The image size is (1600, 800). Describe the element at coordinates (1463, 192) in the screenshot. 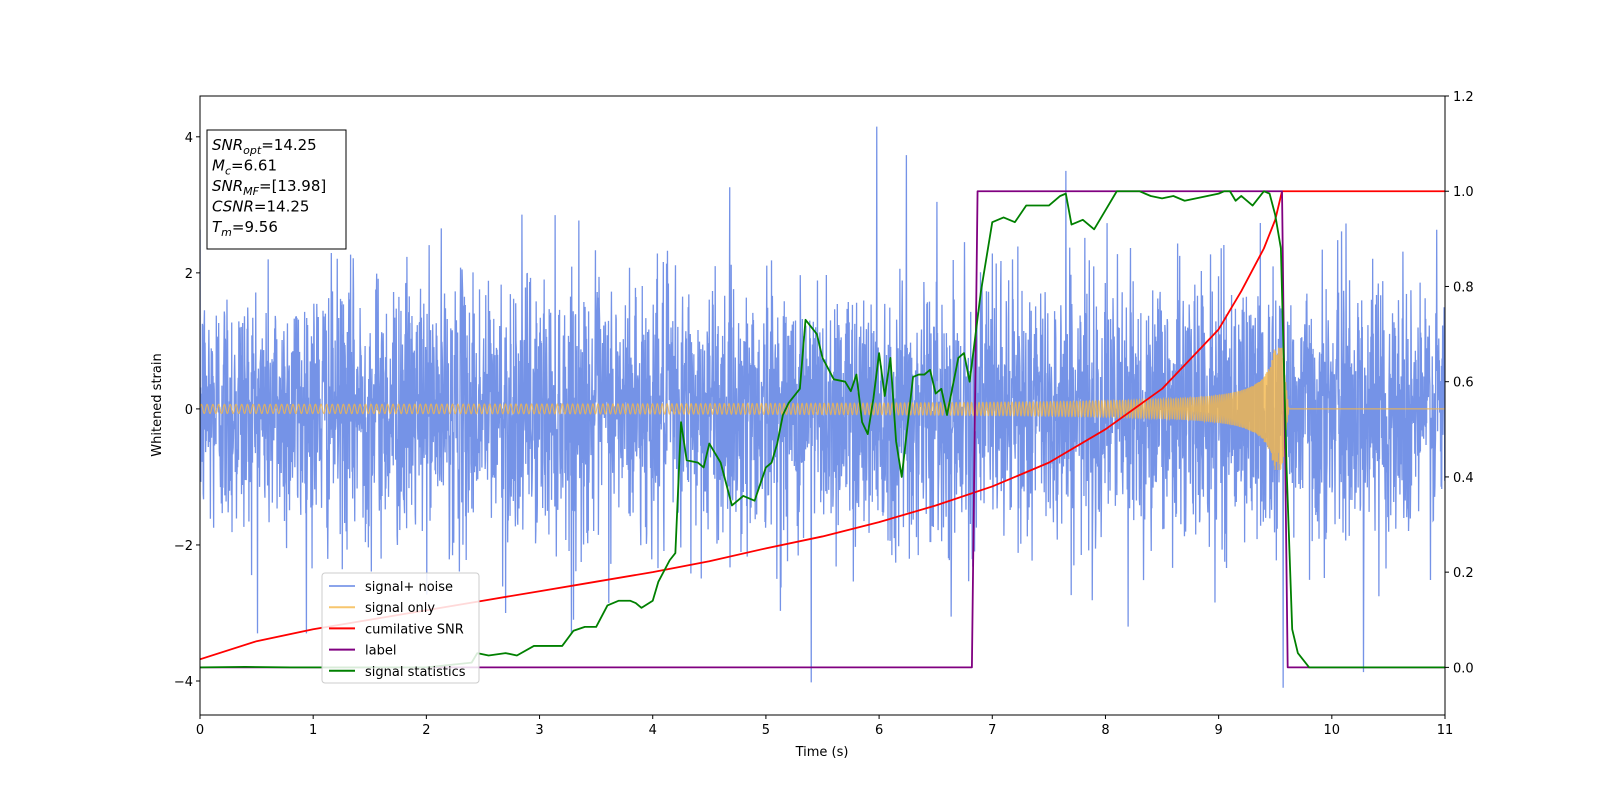

I see `y-right-tick-label: 1.0` at that location.